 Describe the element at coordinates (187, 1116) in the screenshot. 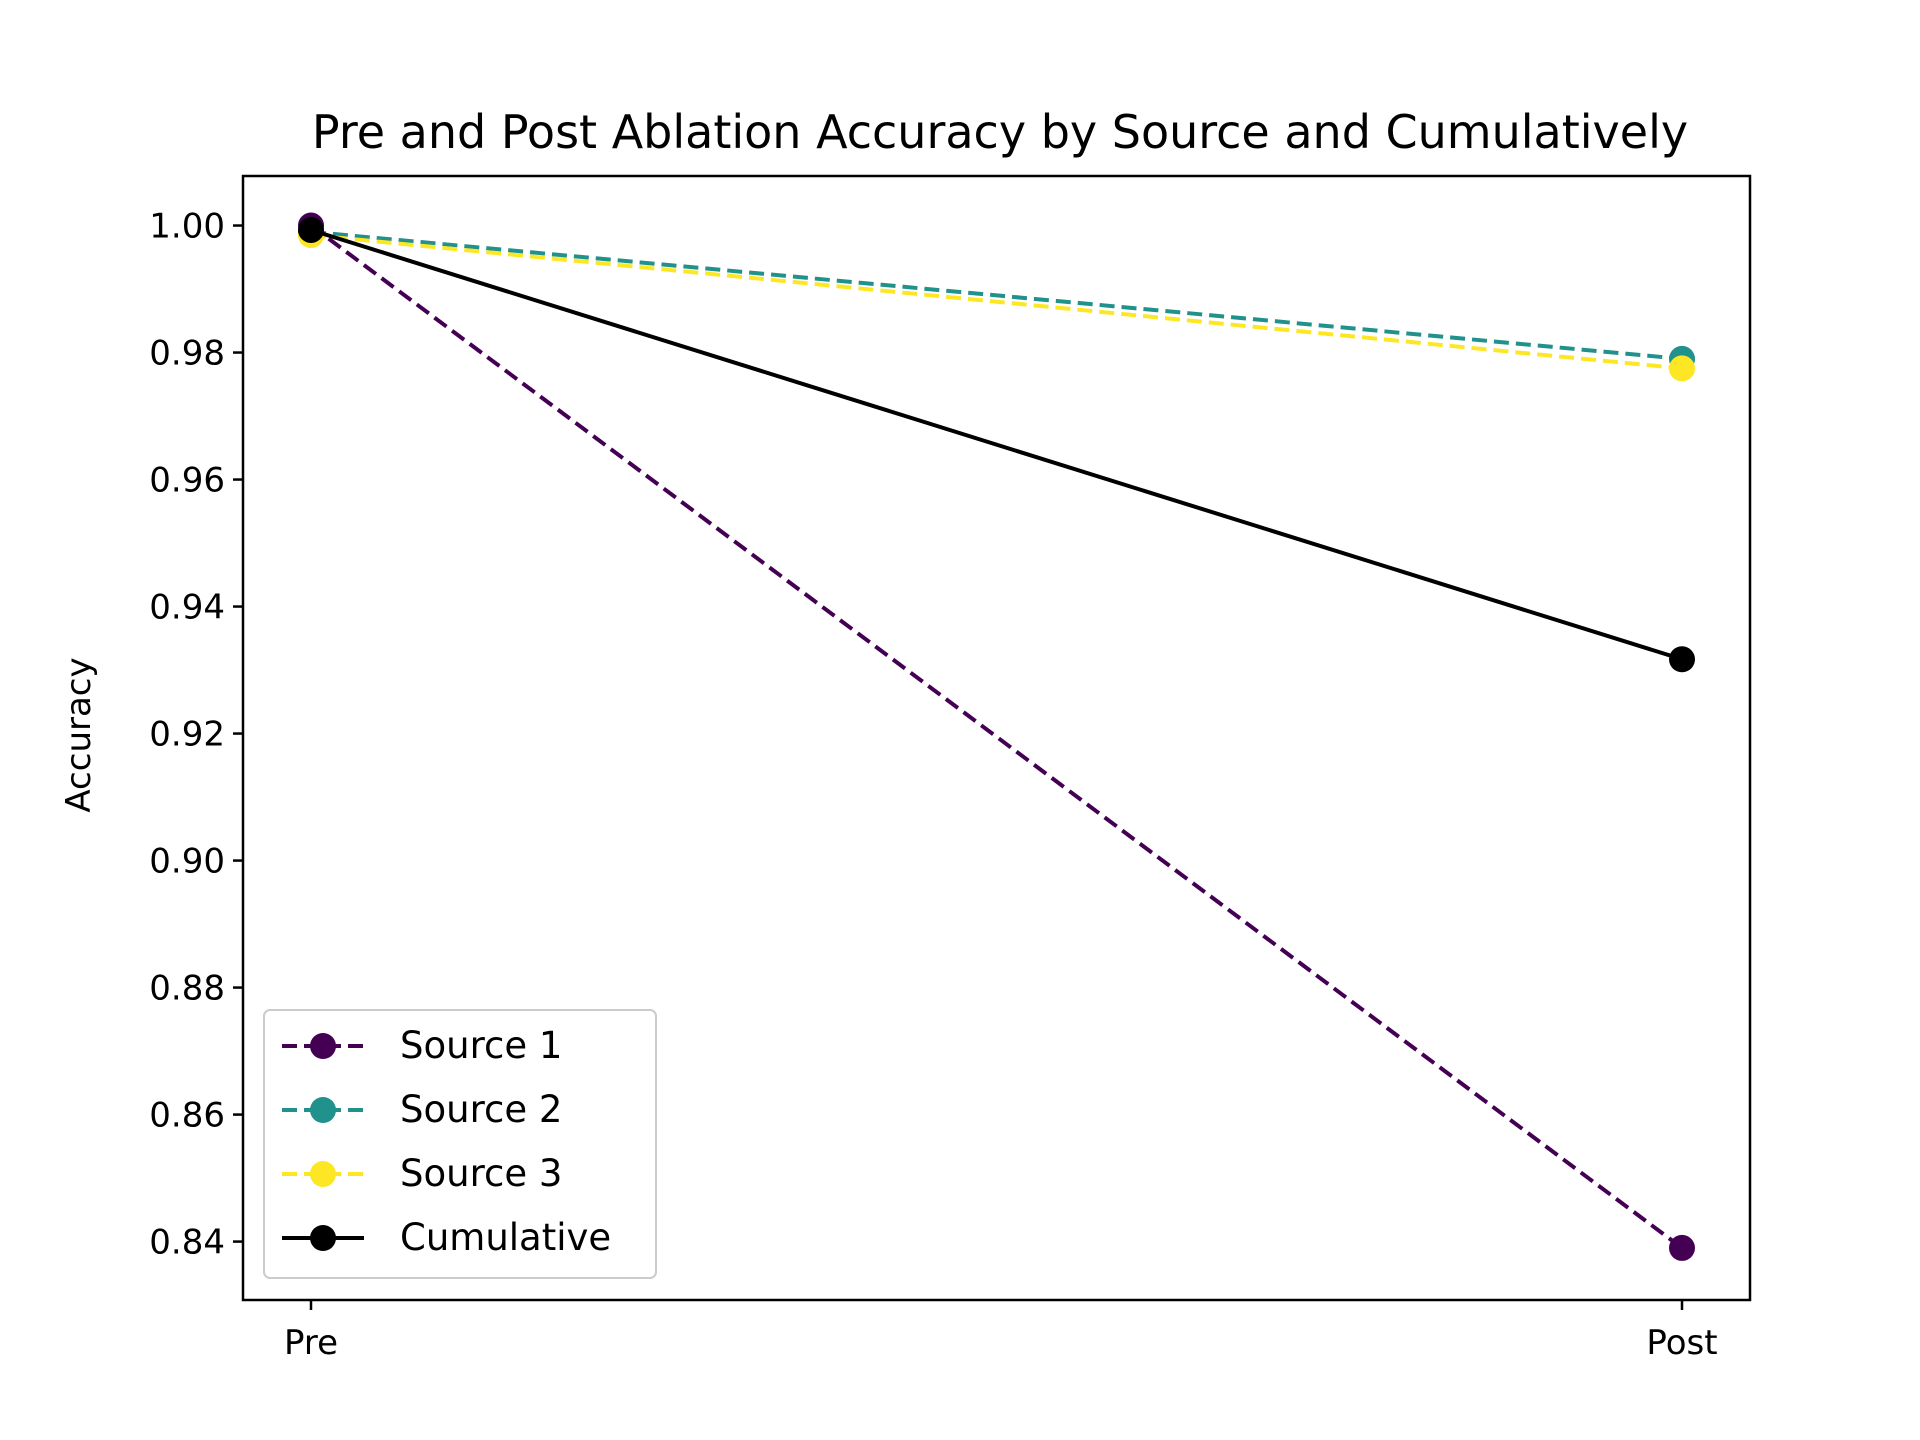

I see `y-tick-label: 0.86` at that location.